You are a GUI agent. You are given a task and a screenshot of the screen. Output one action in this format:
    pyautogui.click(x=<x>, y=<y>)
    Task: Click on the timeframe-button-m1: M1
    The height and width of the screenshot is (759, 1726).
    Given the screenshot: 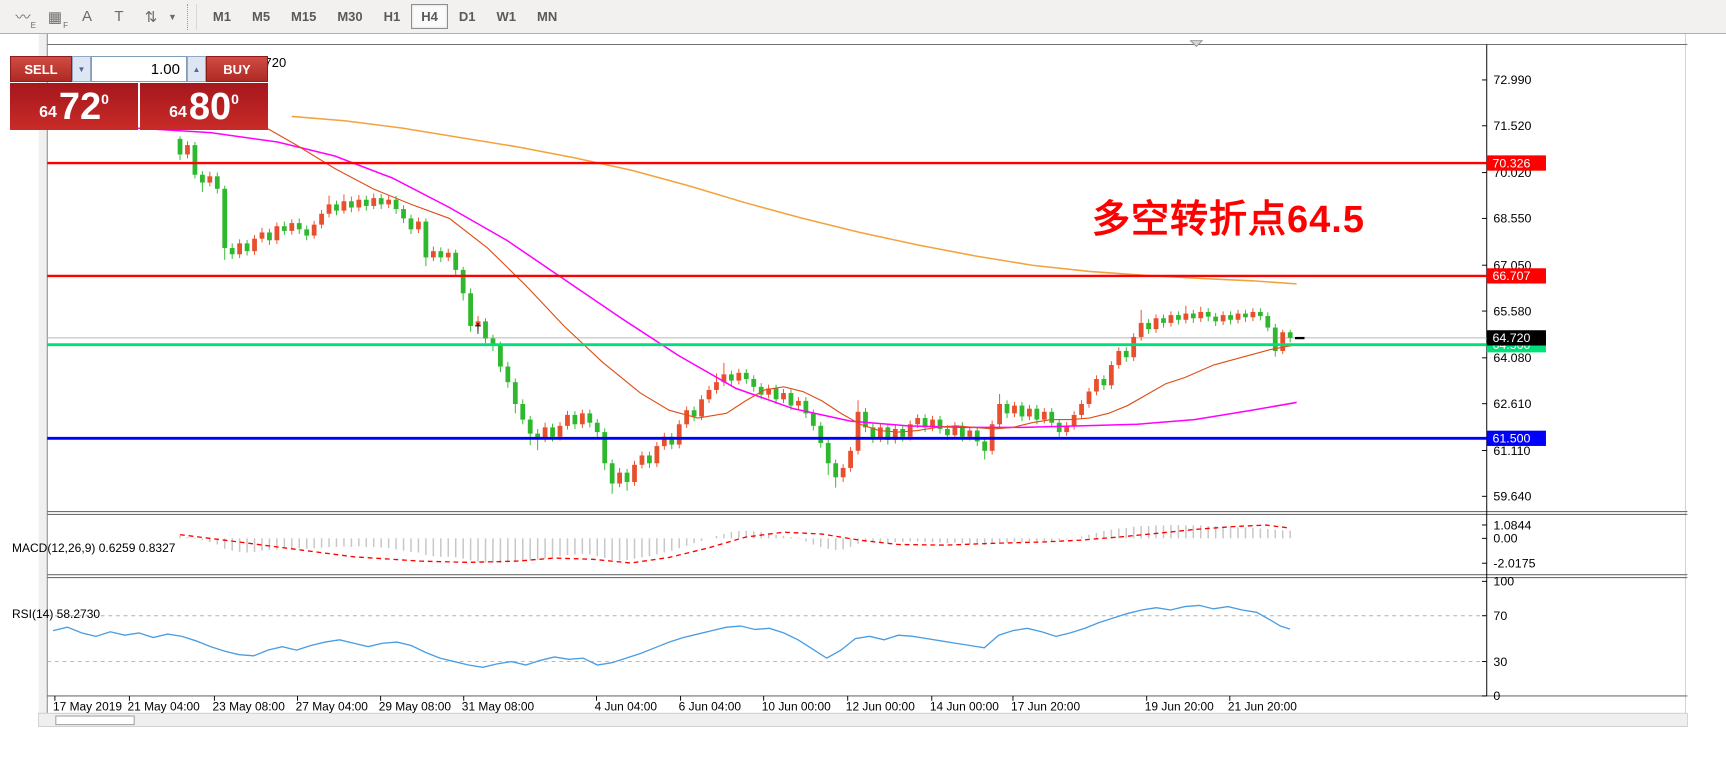 What is the action you would take?
    pyautogui.click(x=221, y=16)
    